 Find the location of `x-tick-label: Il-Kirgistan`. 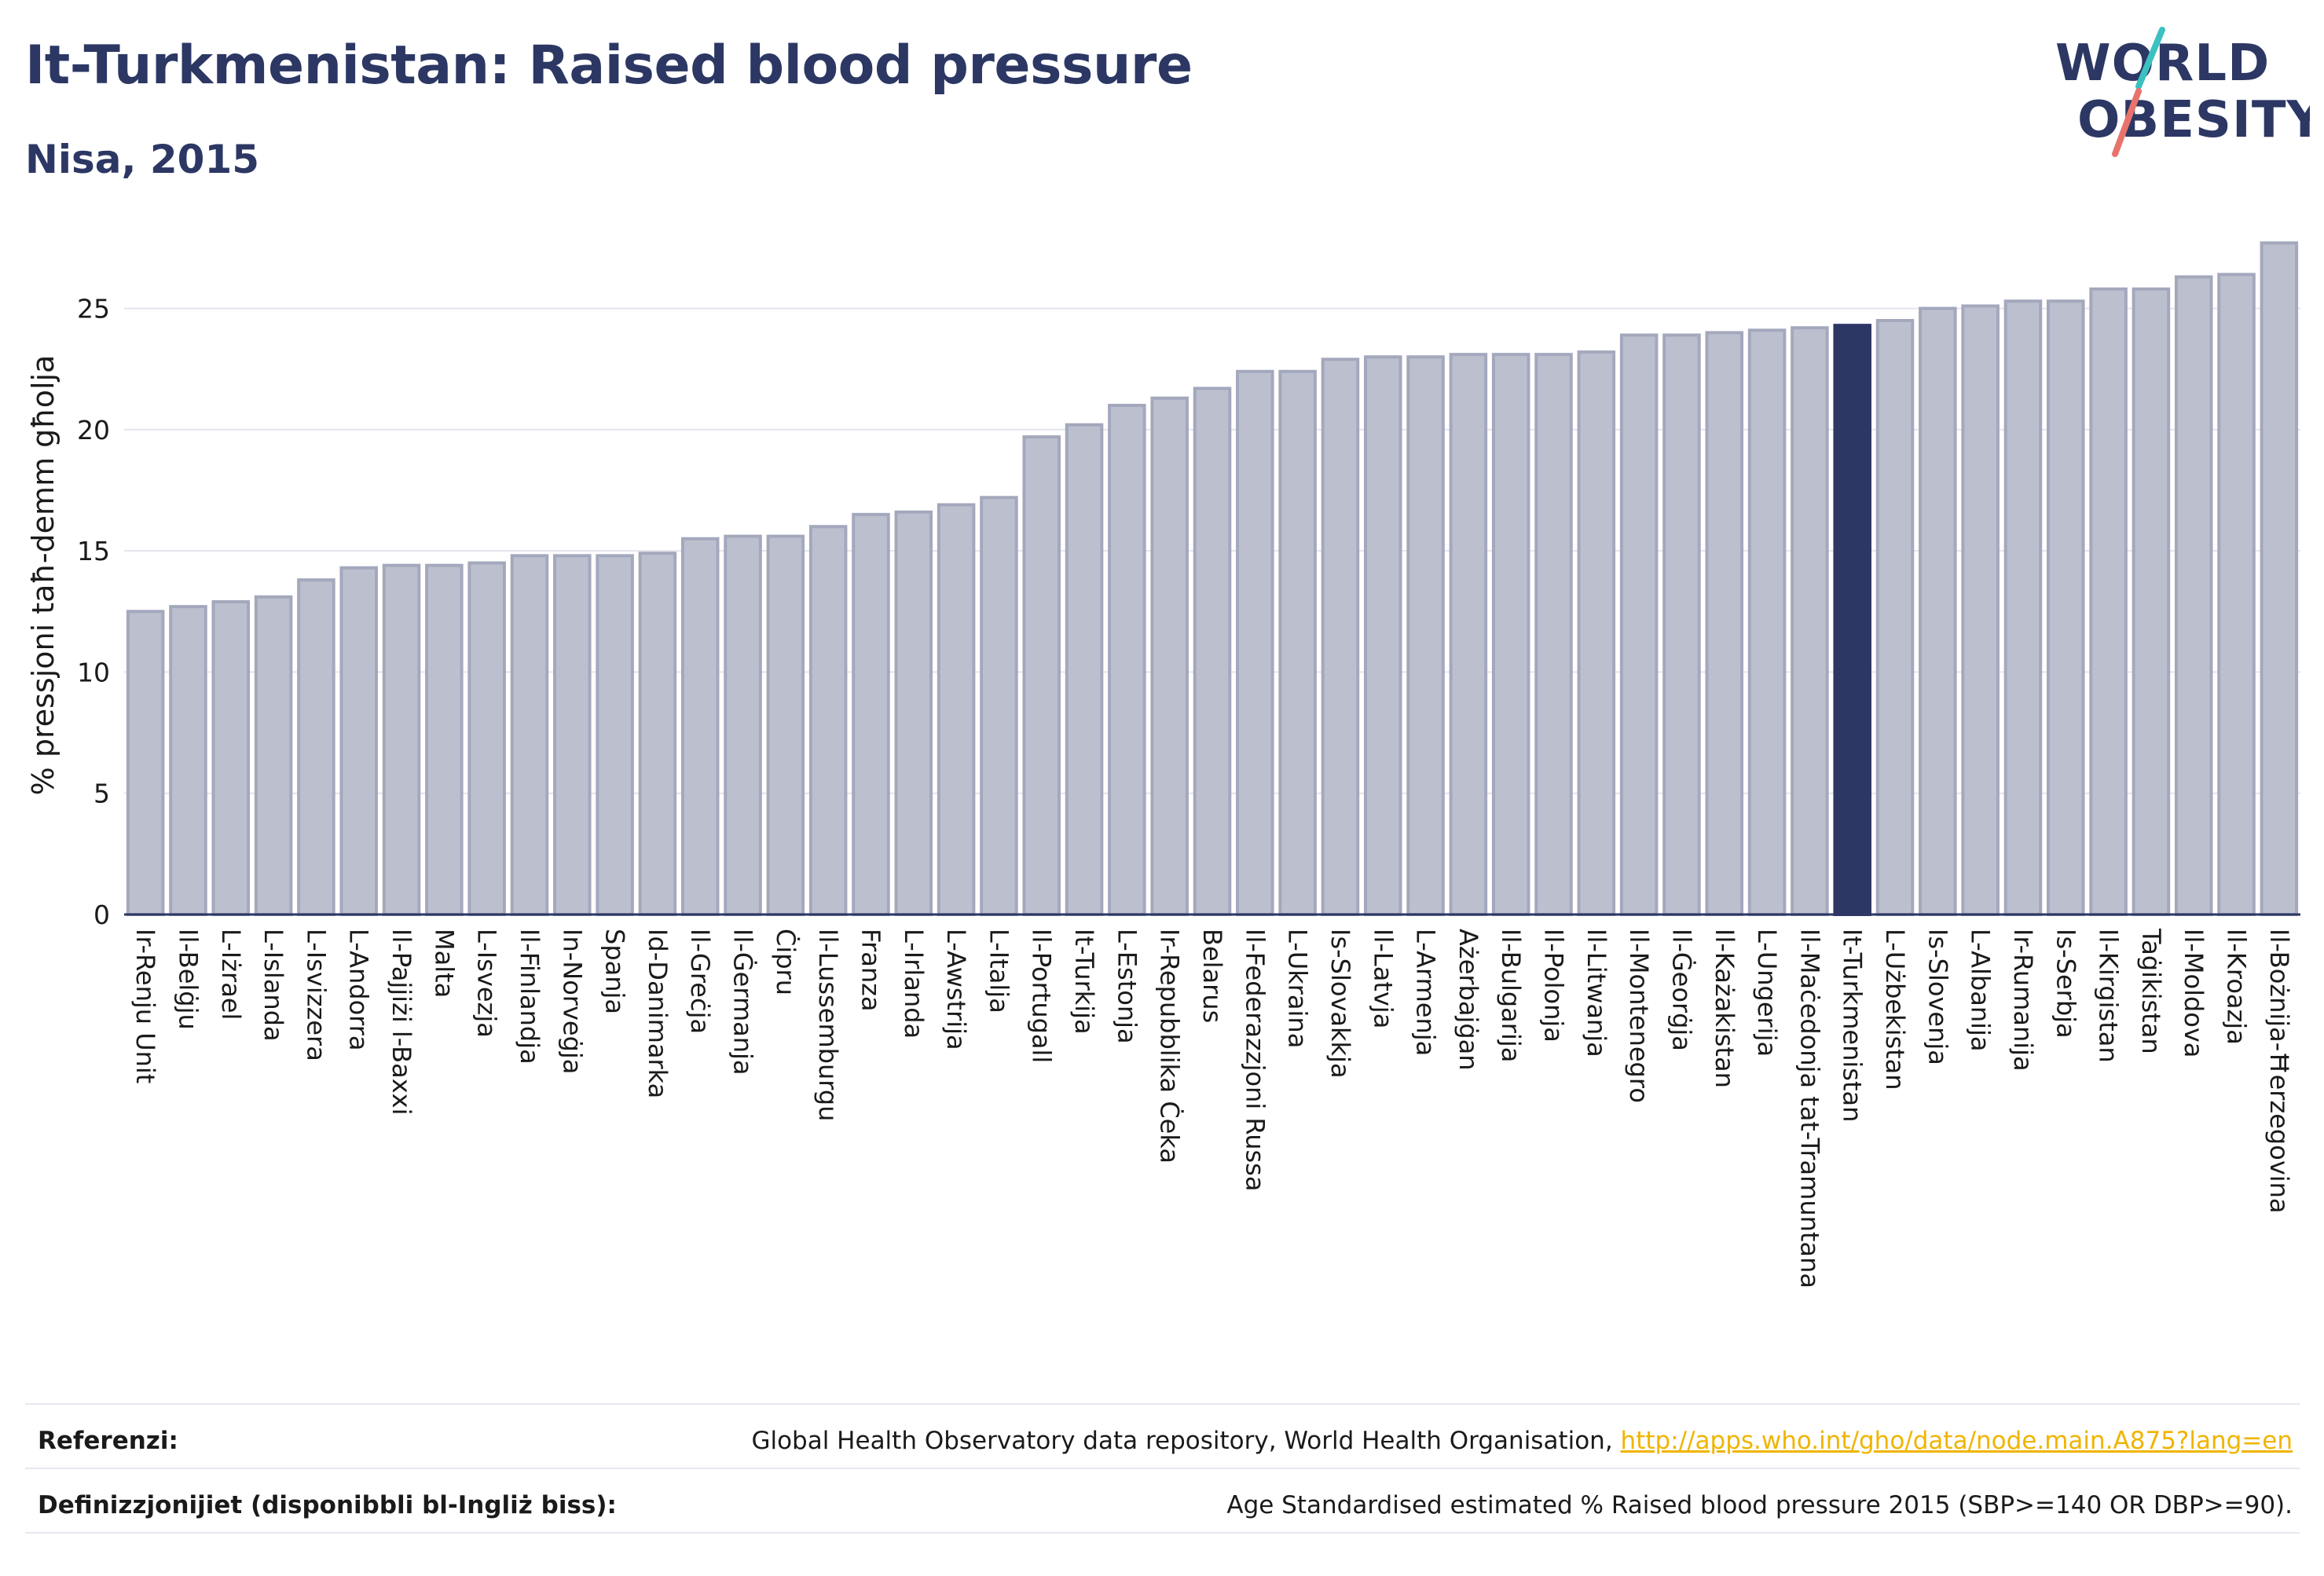

x-tick-label: Il-Kirgistan is located at coordinates (2109, 996).